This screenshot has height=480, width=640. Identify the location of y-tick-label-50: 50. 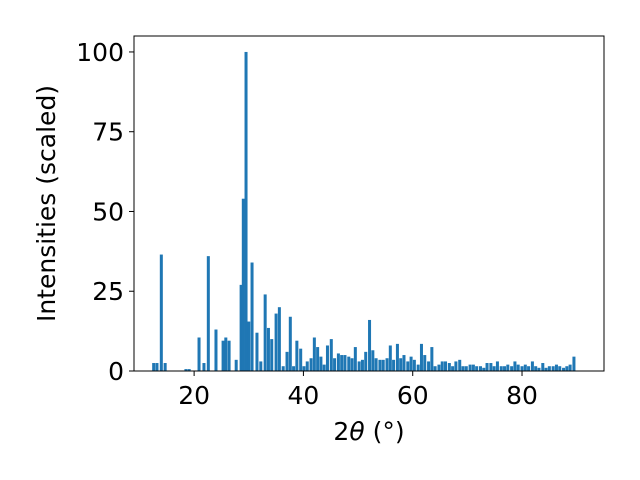
(108, 211).